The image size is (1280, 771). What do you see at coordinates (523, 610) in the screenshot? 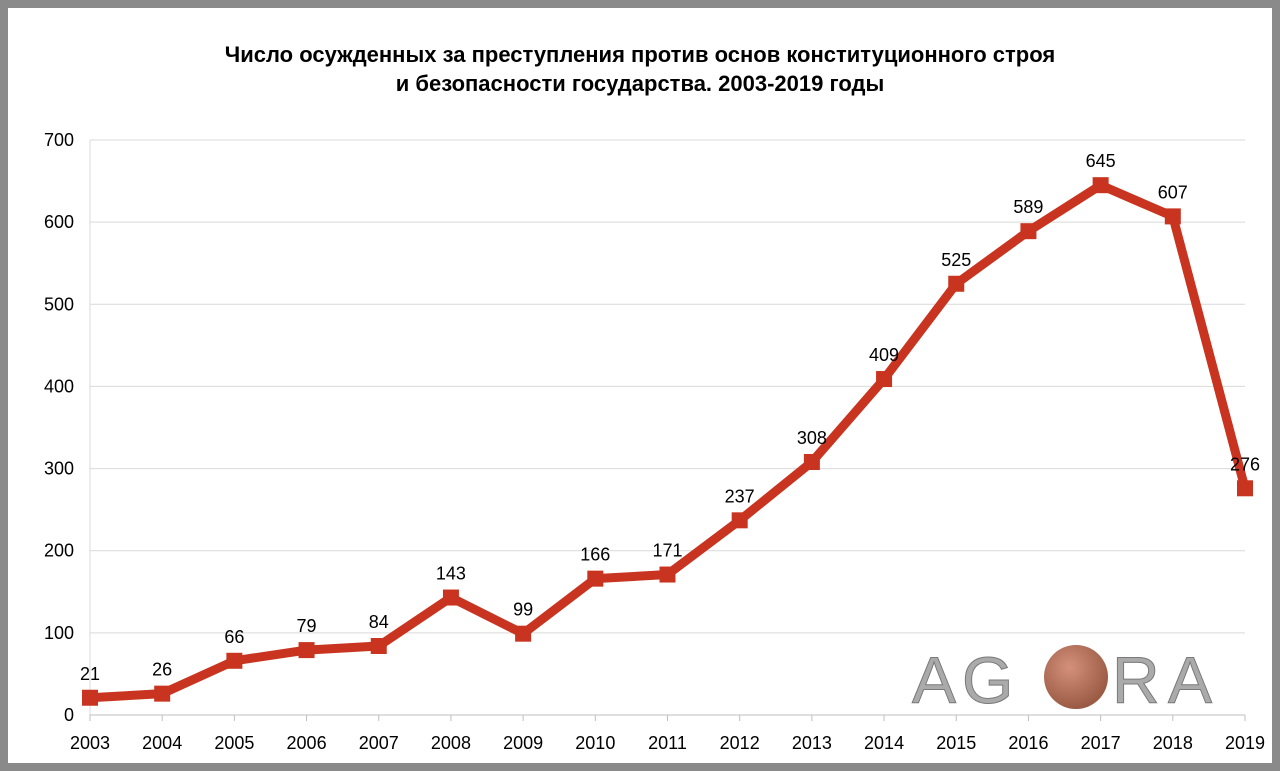
I see `data-label: 99` at bounding box center [523, 610].